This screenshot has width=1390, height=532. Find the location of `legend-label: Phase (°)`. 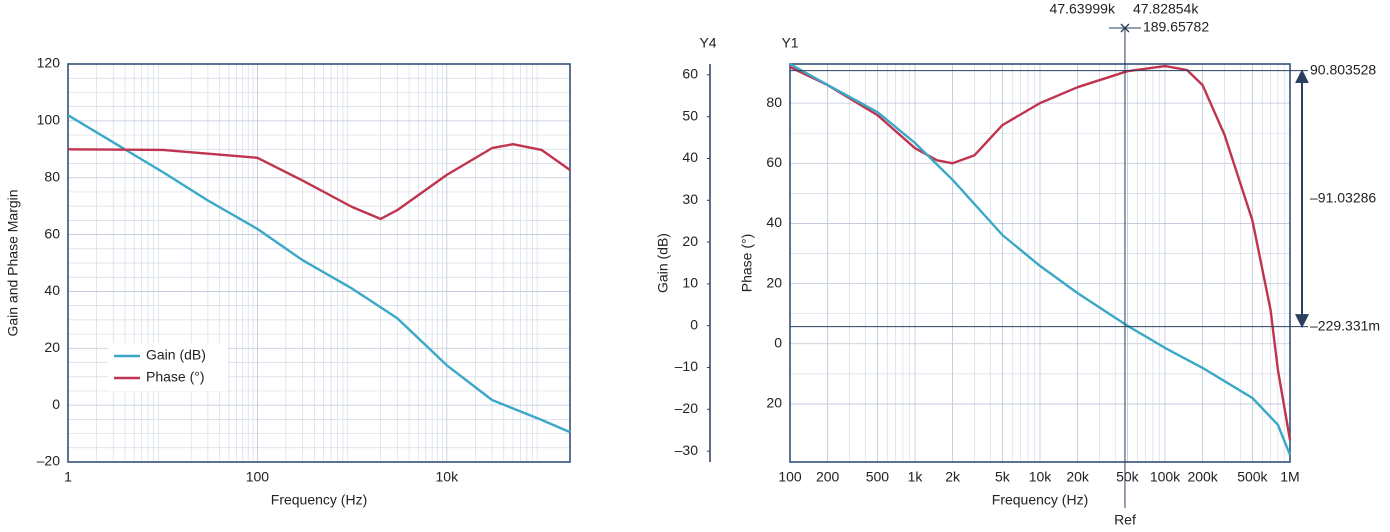

legend-label: Phase (°) is located at coordinates (175, 377).